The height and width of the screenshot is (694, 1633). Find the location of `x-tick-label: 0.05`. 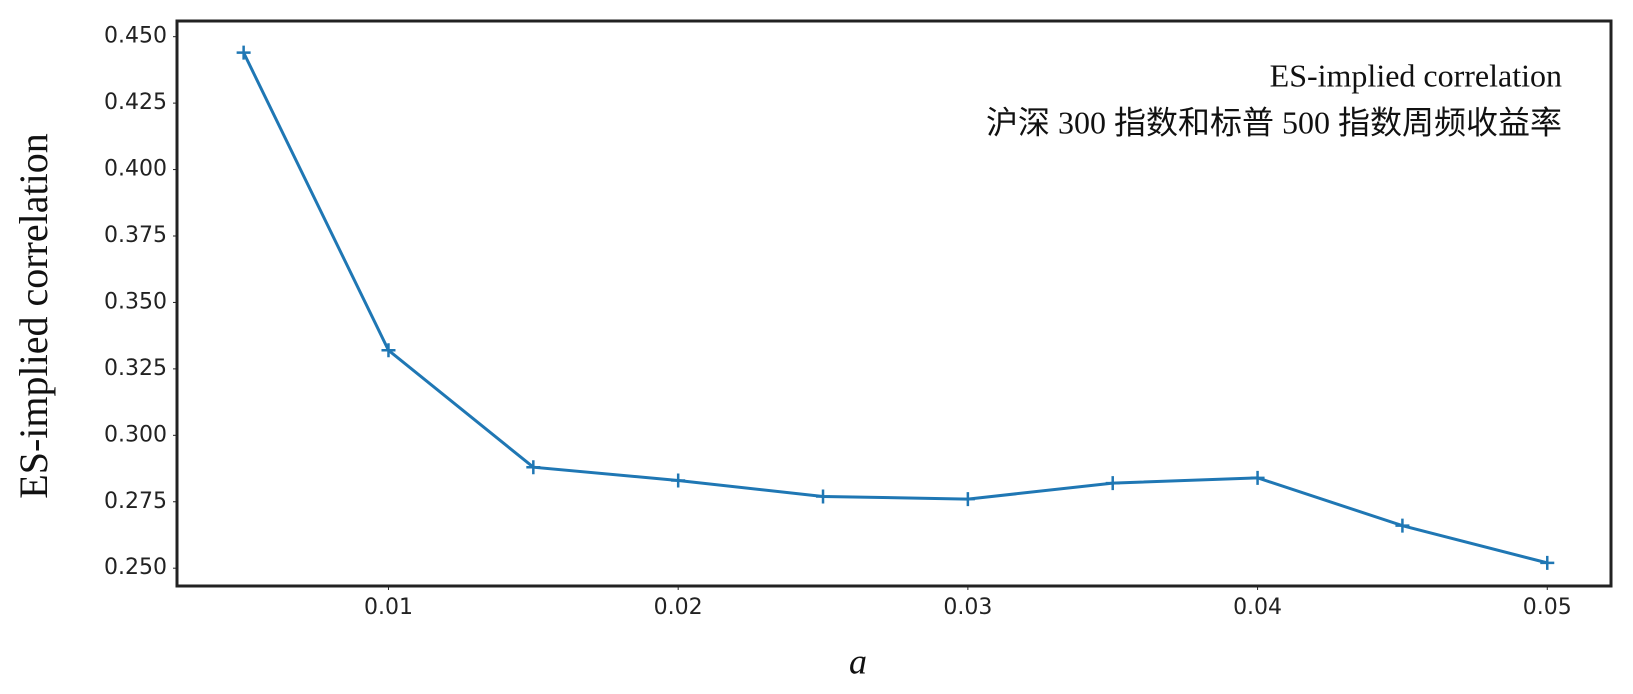

x-tick-label: 0.05 is located at coordinates (1547, 607).